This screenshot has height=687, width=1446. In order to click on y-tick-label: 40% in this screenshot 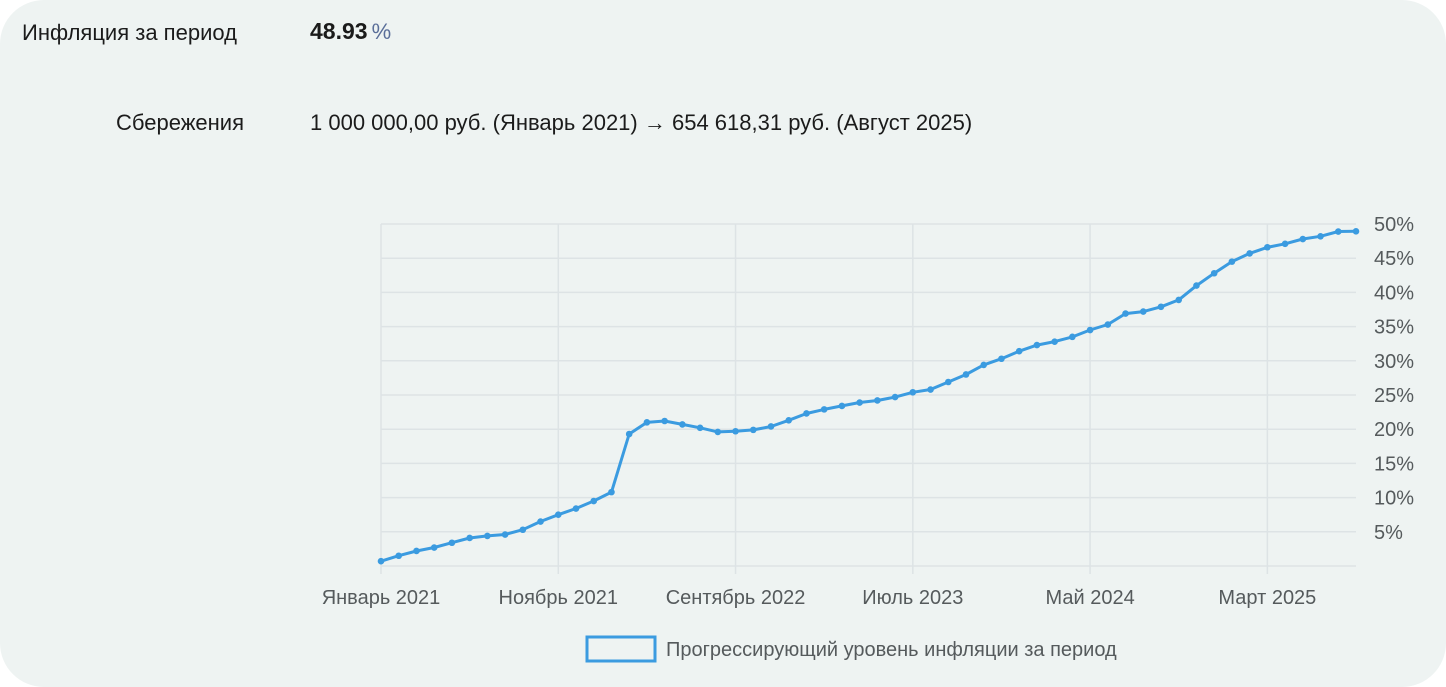, I will do `click(1394, 293)`.